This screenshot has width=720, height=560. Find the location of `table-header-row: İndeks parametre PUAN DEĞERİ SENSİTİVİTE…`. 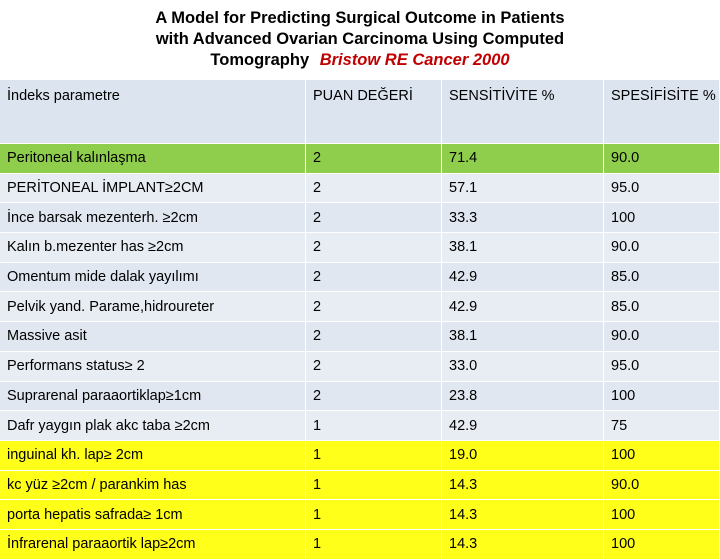

table-header-row: İndeks parametre PUAN DEĞERİ SENSİTİVİTE… is located at coordinates (360, 112).